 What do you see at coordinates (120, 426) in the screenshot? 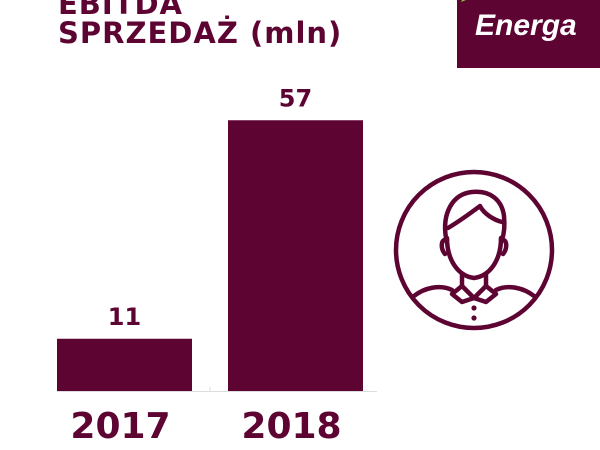
I see `x-tick-label-2017: 2017` at bounding box center [120, 426].